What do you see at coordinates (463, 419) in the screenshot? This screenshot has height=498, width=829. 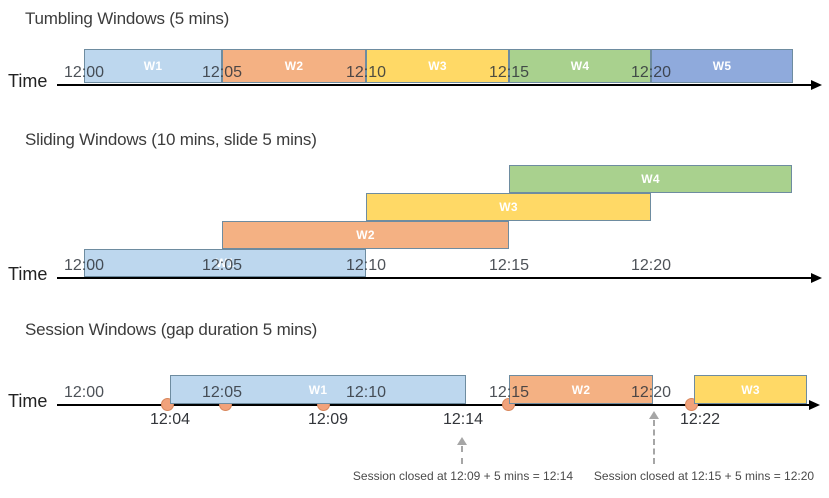 I see `event-time-label: 12:14` at bounding box center [463, 419].